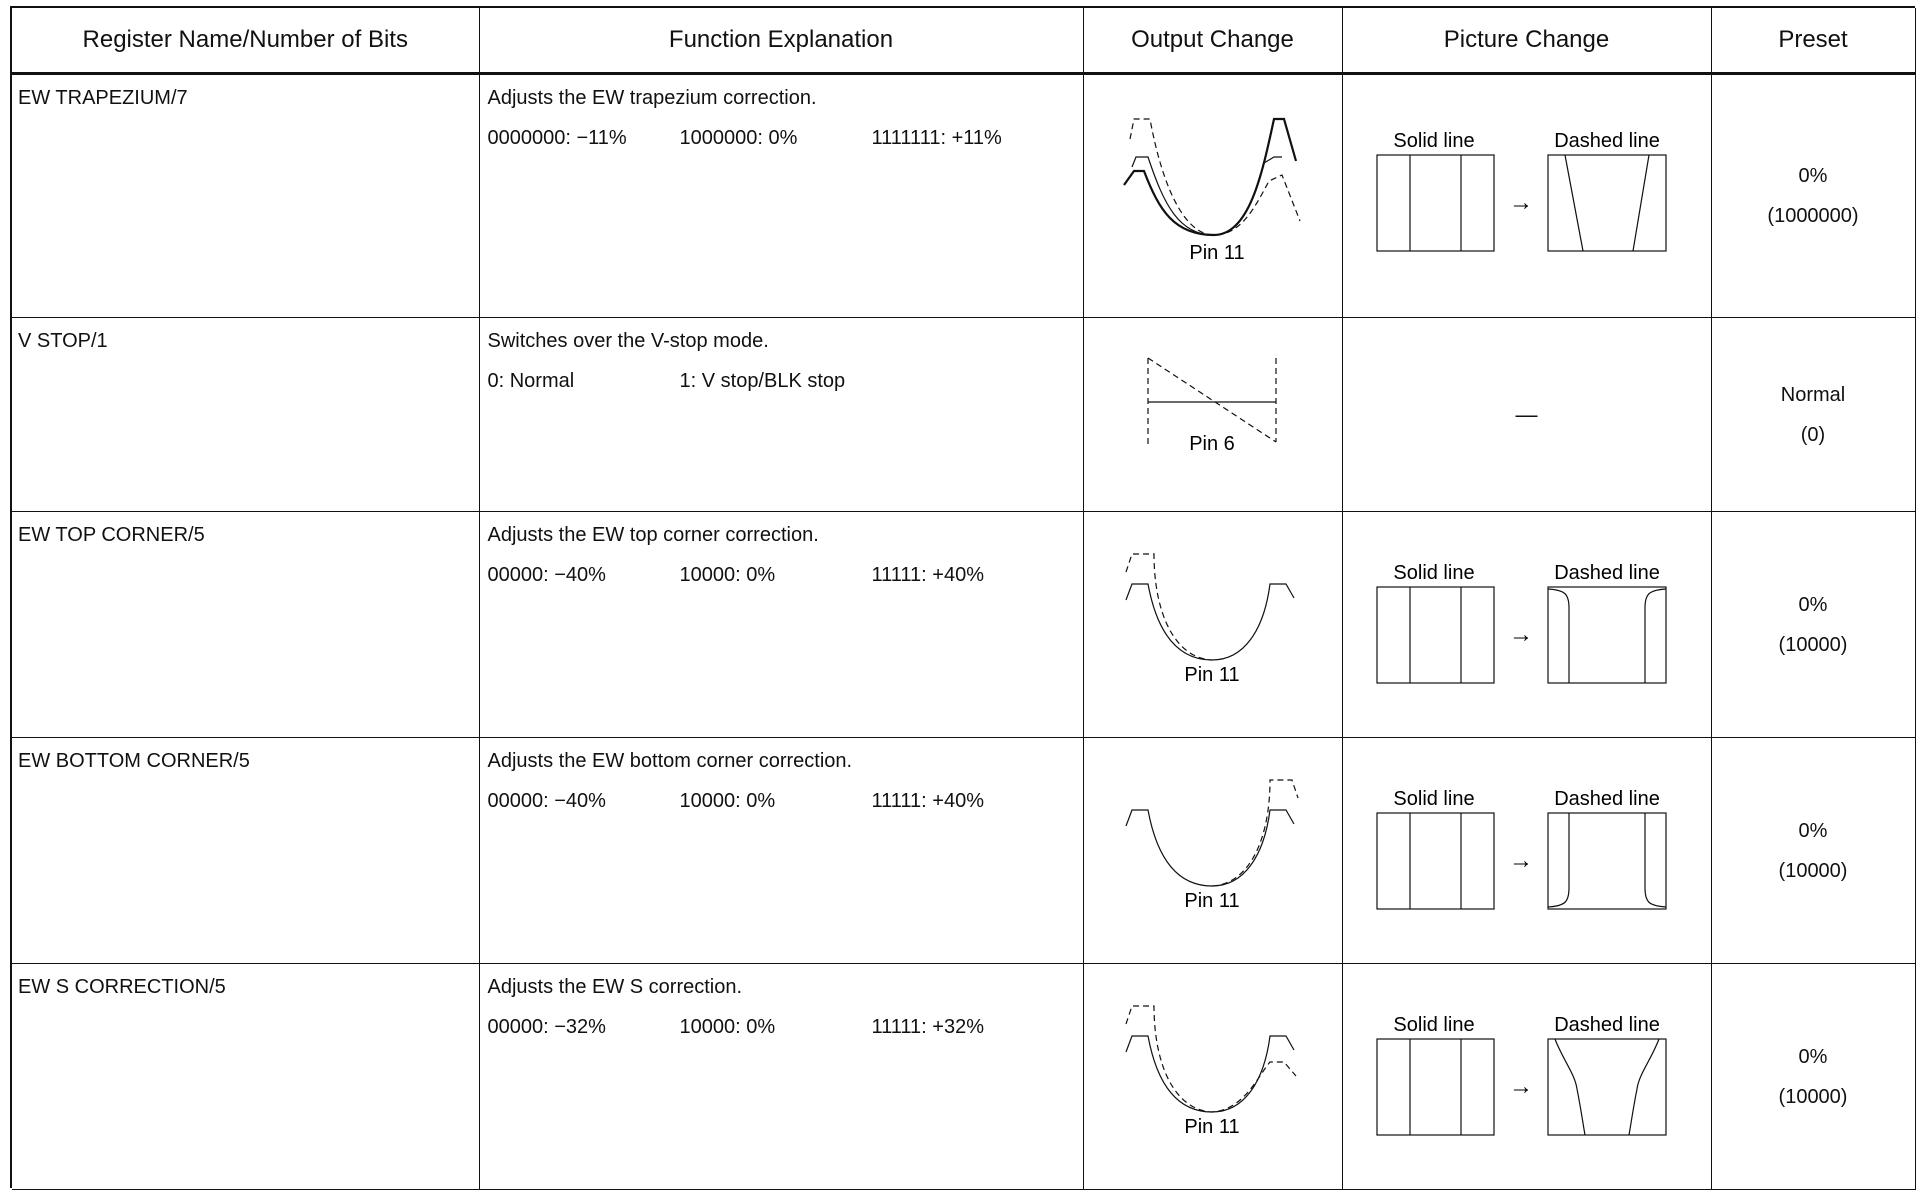 This screenshot has width=1916, height=1190. Describe the element at coordinates (1211, 406) in the screenshot. I see `output-sawtooth-diagram: Pin 6` at that location.